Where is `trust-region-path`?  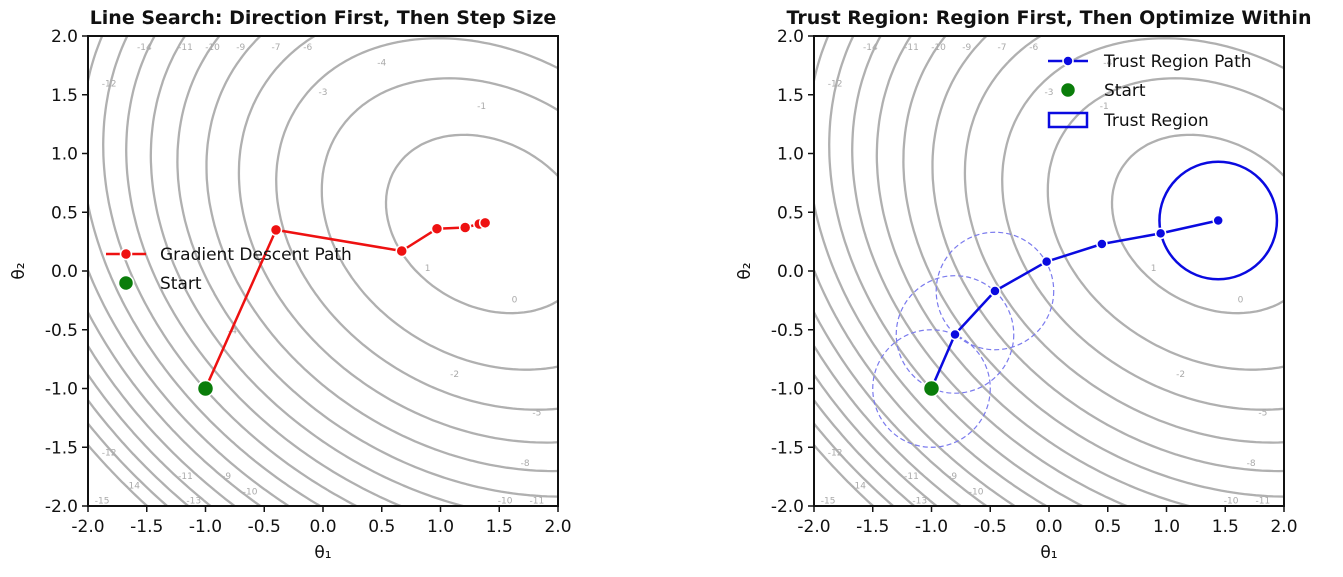 trust-region-path is located at coordinates (1073, 306).